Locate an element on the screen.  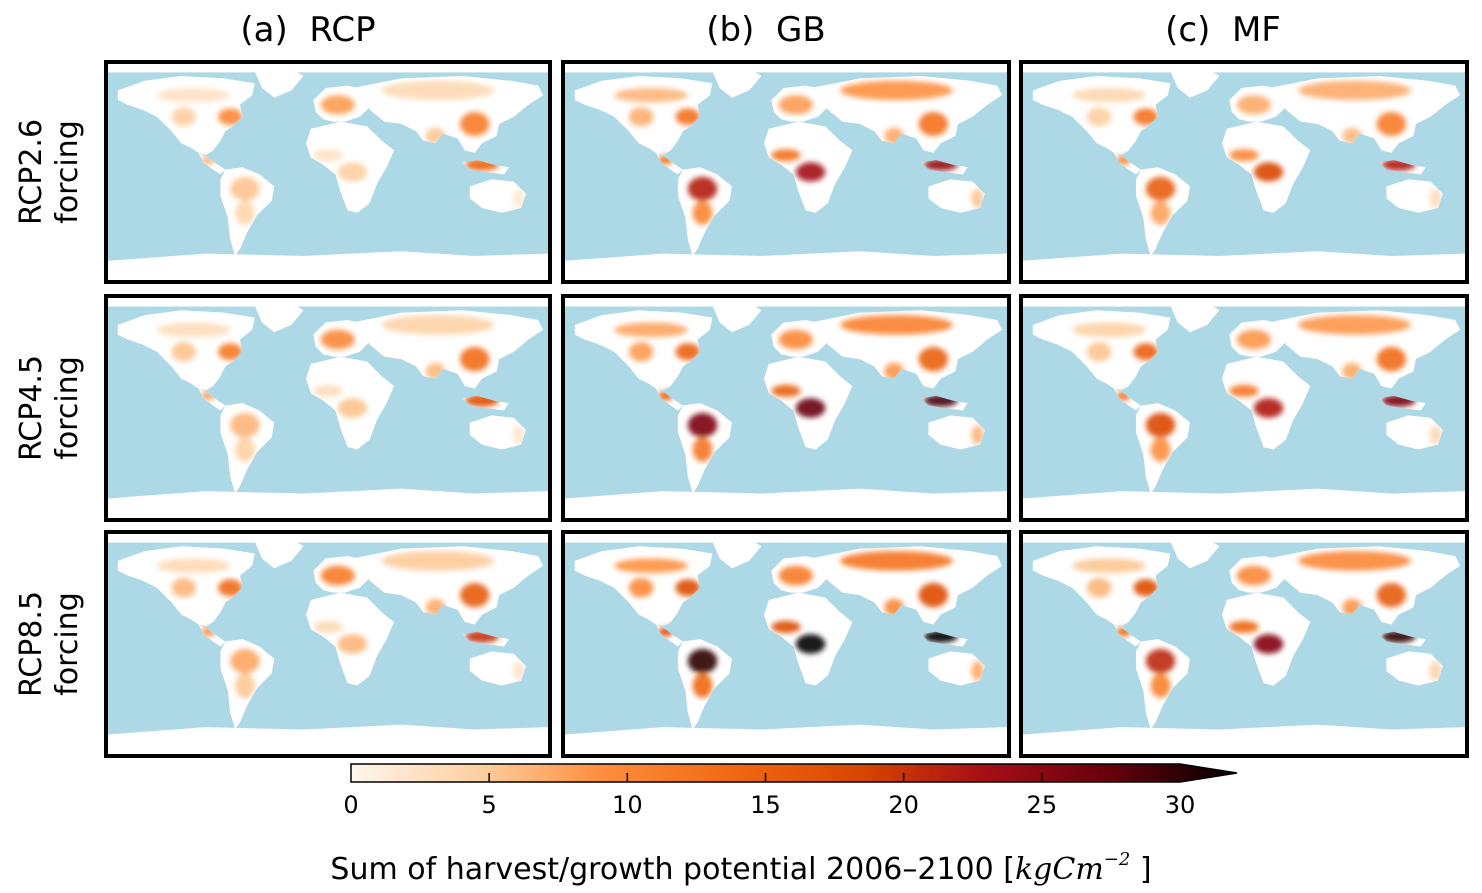
colorbar-unit-exponent: −2 is located at coordinates (1117, 859).